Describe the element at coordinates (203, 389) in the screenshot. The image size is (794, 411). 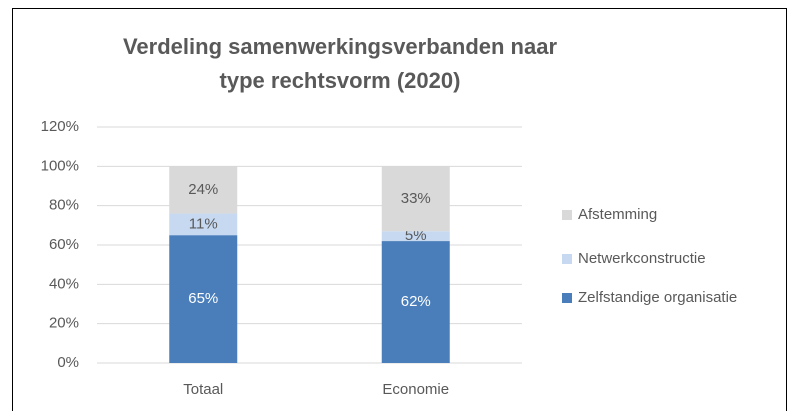
I see `x-tick-label: Totaal` at that location.